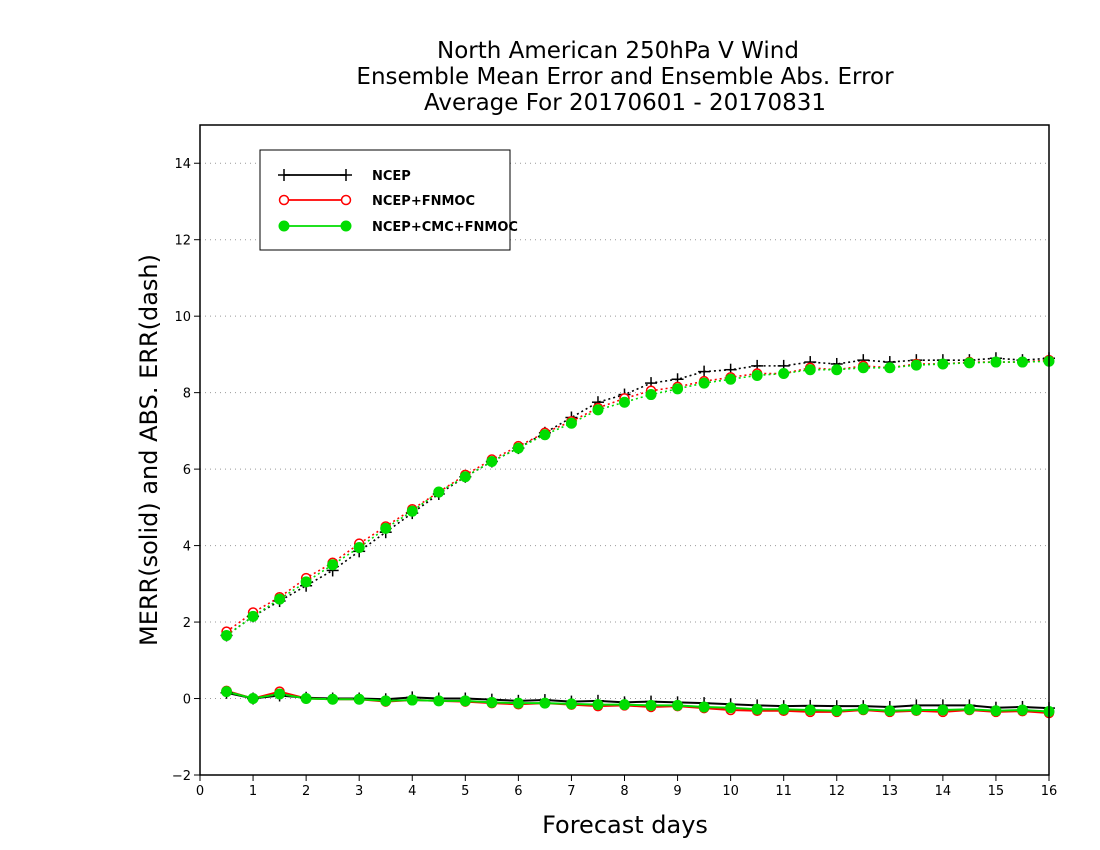  What do you see at coordinates (187, 700) in the screenshot?
I see `y-tick-label: 0` at bounding box center [187, 700].